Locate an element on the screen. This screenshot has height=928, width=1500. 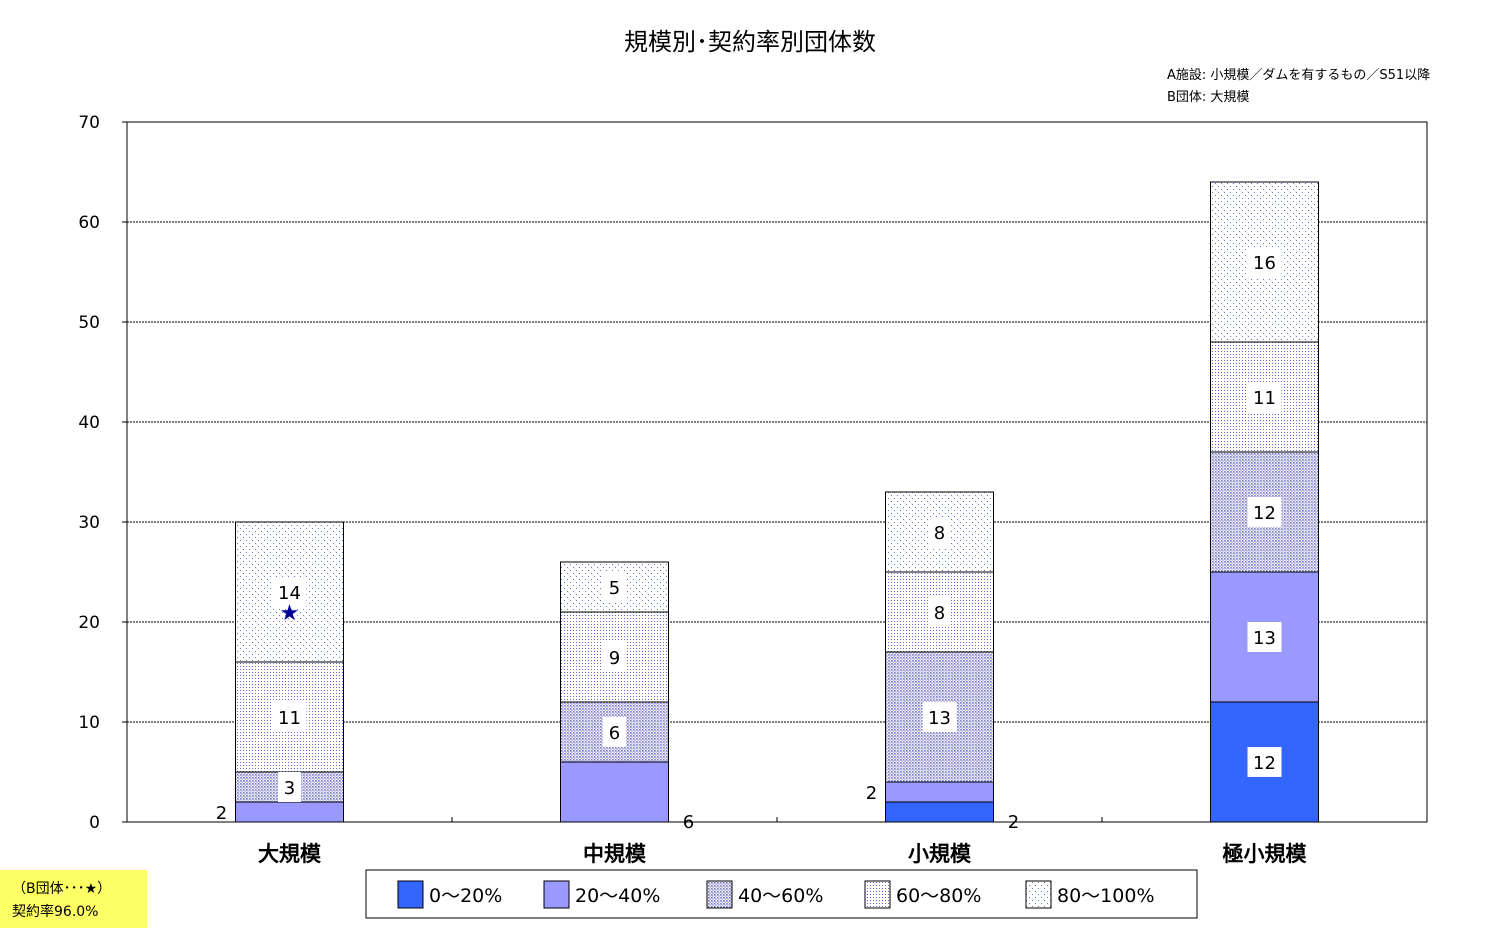
chart-title: 規模別･契約率別団体数 is located at coordinates (750, 42).